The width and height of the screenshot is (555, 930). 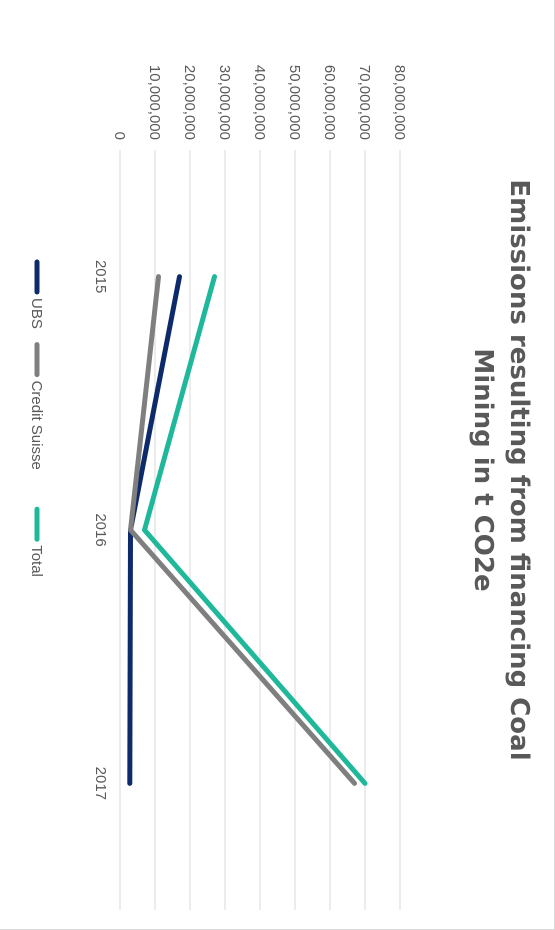 What do you see at coordinates (329, 102) in the screenshot?
I see `y-tick-label: 60,000,000` at bounding box center [329, 102].